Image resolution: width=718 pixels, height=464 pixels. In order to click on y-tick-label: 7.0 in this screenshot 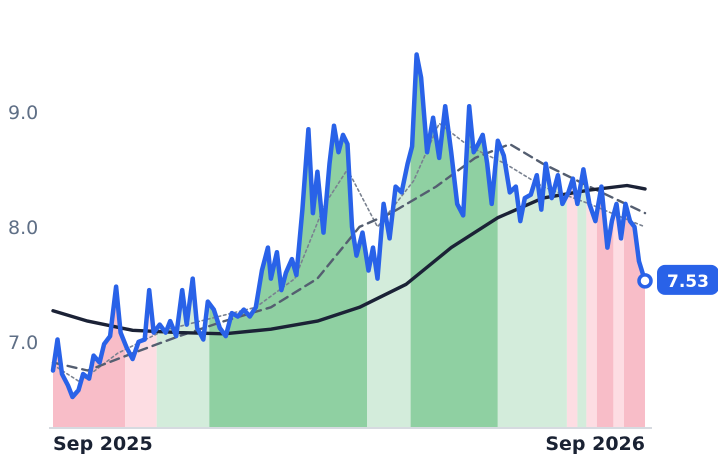, I will do `click(23, 343)`.